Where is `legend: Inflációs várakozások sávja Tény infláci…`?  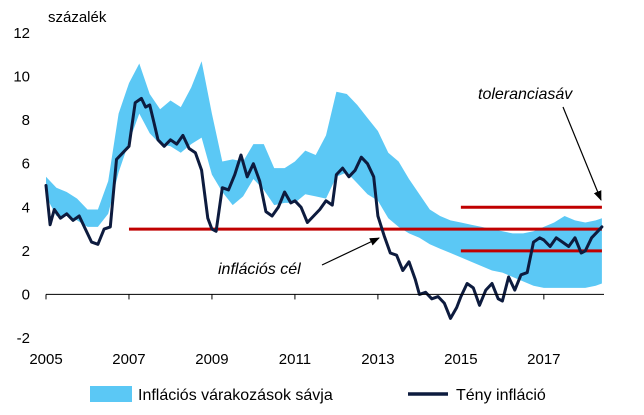
legend: Inflációs várakozások sávja Tény infláci… is located at coordinates (318, 395).